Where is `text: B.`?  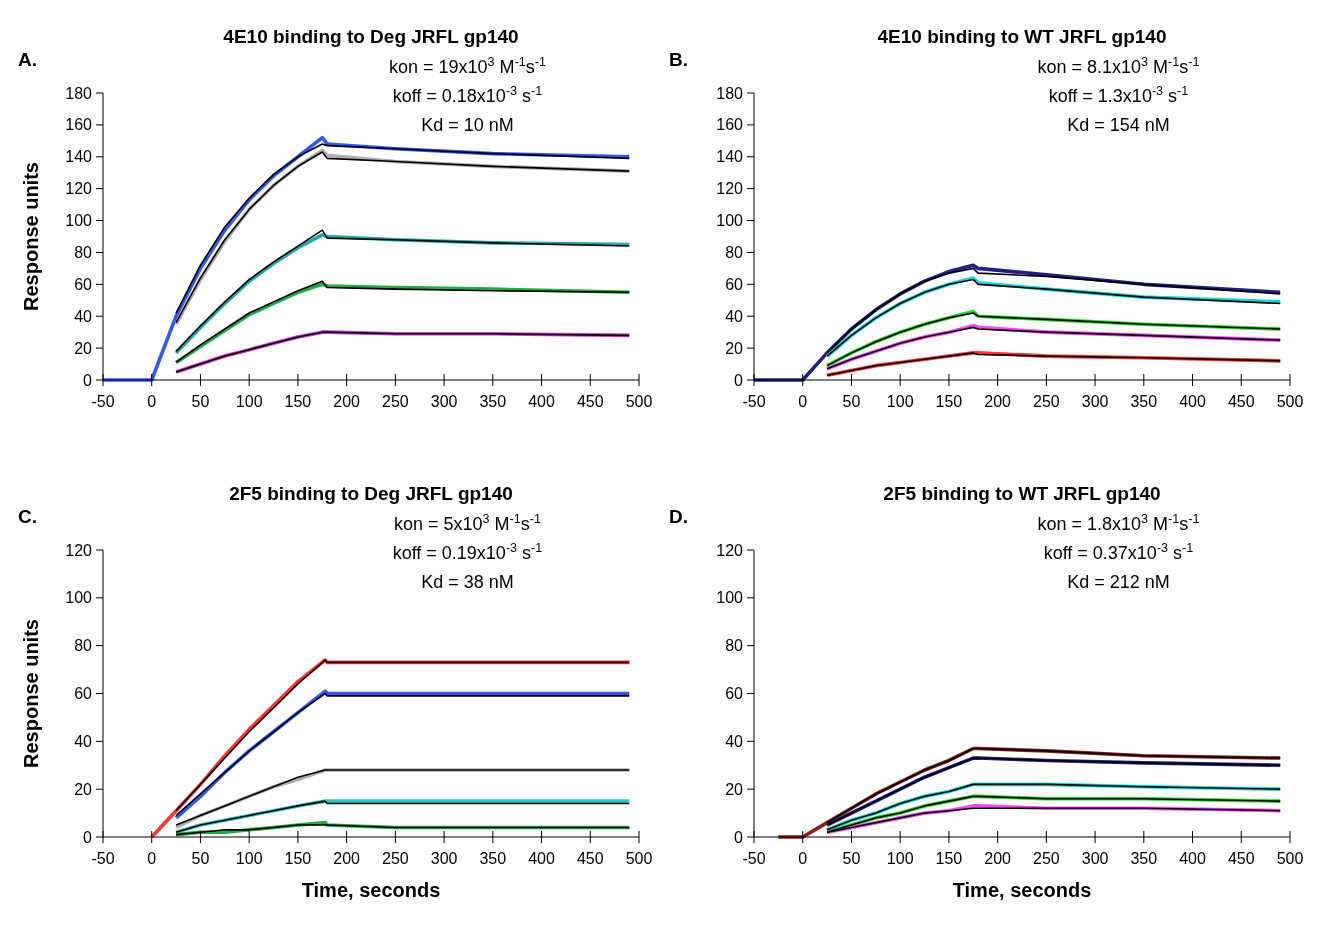 text: B. is located at coordinates (678, 59).